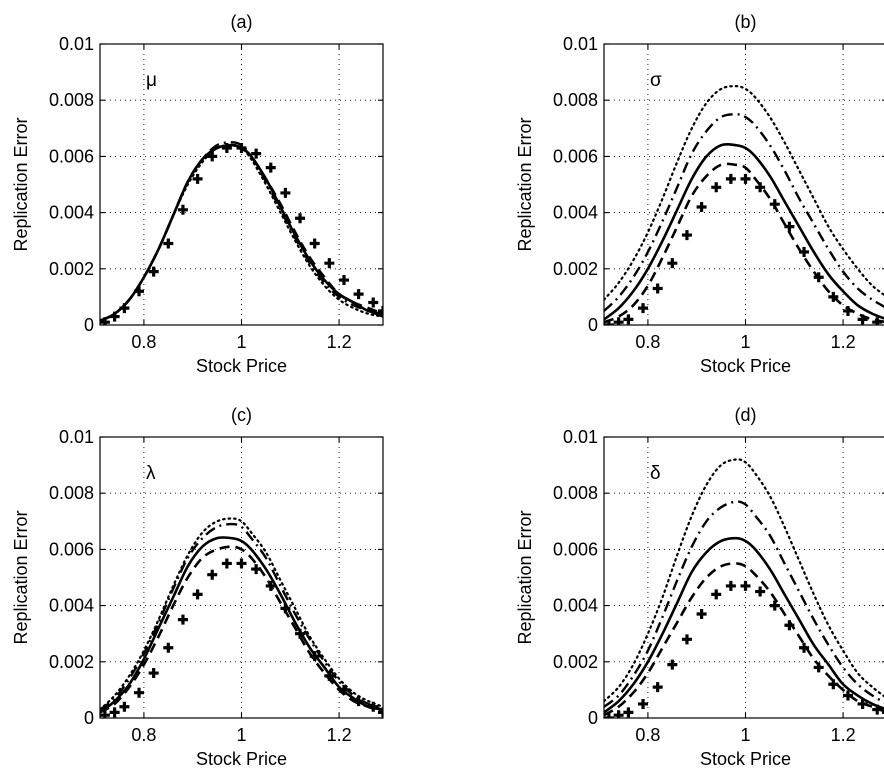 The height and width of the screenshot is (773, 884). What do you see at coordinates (746, 415) in the screenshot?
I see `panel-title: (d)` at bounding box center [746, 415].